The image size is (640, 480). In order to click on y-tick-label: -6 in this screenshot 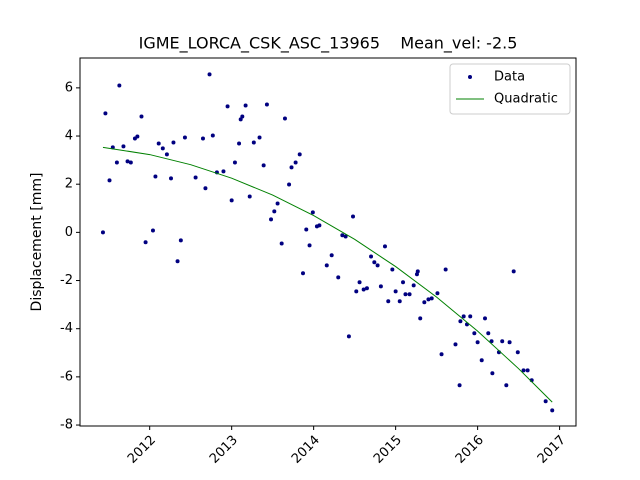, I will do `click(66, 376)`.